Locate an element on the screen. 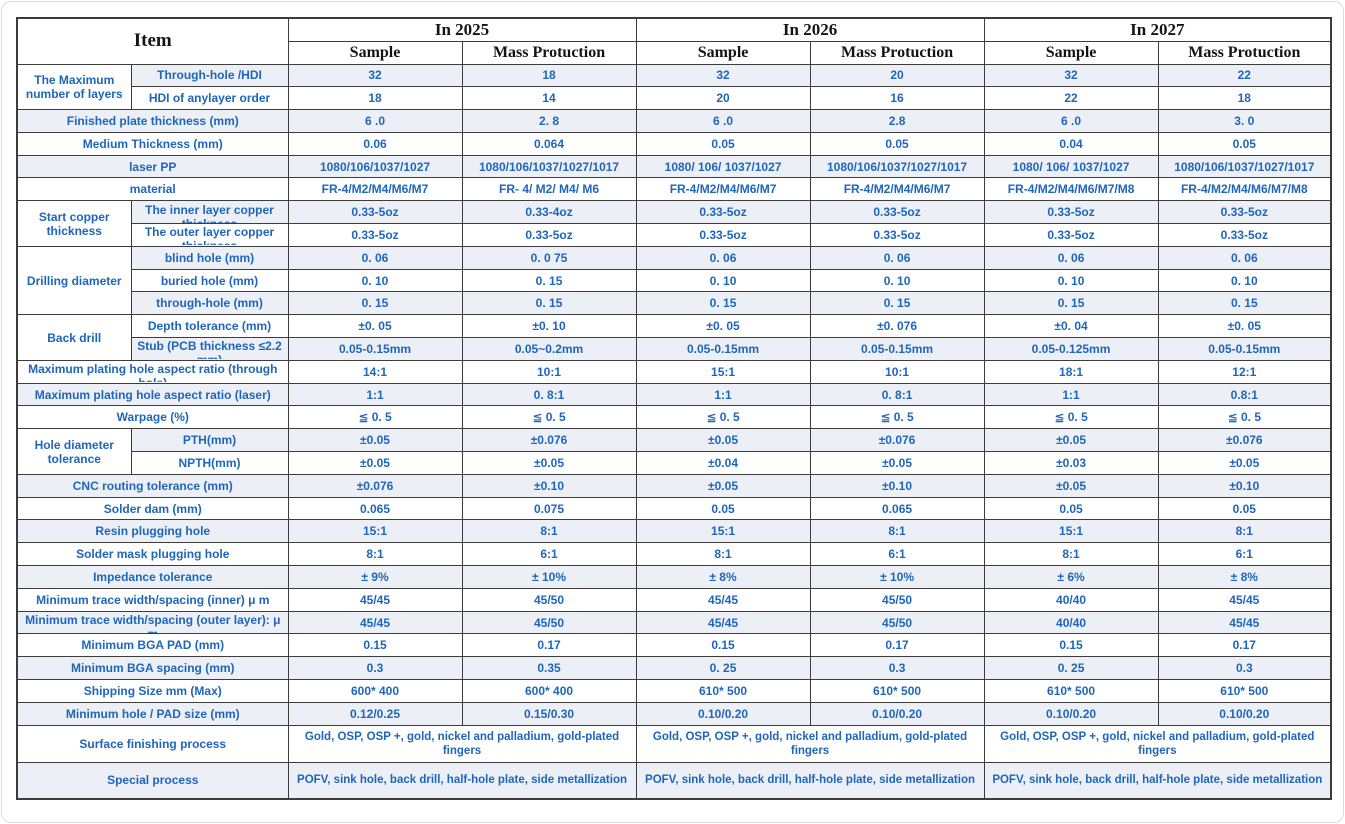 This screenshot has width=1345, height=824. value-cell: 1080/106/1037/1027/1017 is located at coordinates (549, 166).